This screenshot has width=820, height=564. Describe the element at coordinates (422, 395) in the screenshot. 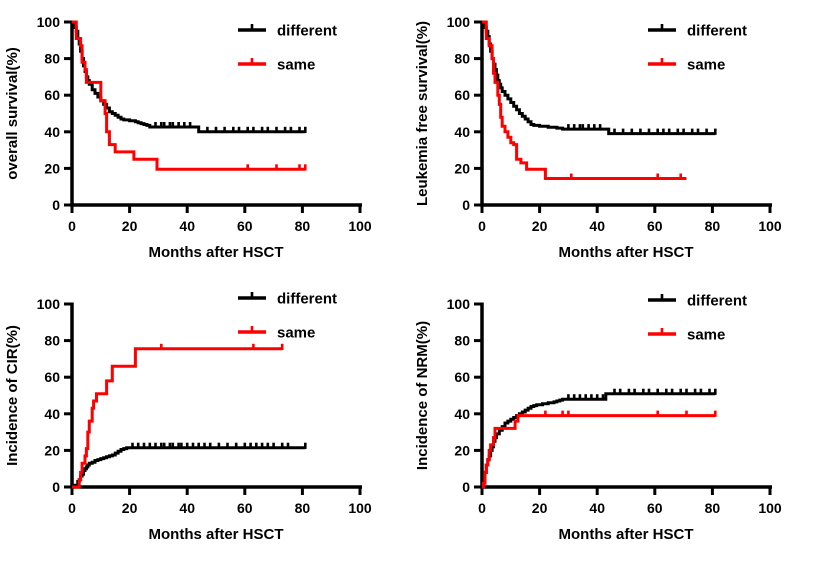

I see `y-axis-label: Incidence of NRM(%)` at that location.